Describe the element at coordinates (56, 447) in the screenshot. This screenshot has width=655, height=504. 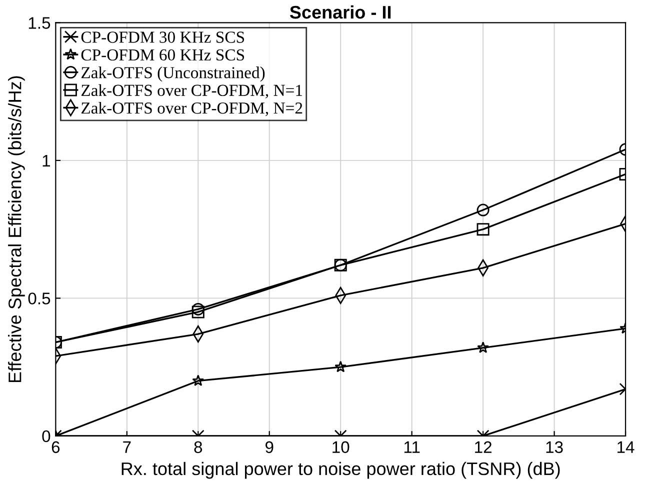
I see `x-tick-label: 6` at that location.